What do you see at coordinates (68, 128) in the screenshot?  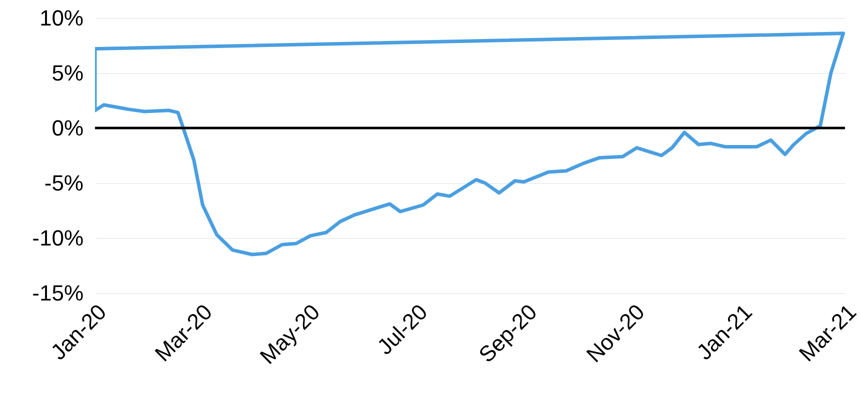 I see `y-tick-label: 0%` at bounding box center [68, 128].